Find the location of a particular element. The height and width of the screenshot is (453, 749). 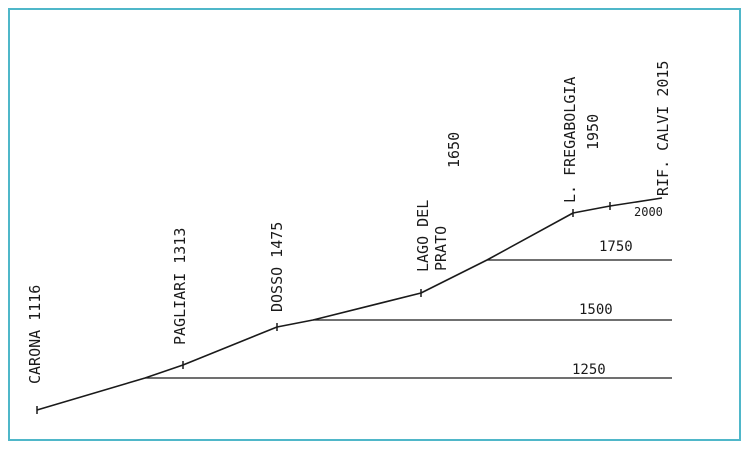

waypoint-label-prato: PRATO is located at coordinates (441, 248).